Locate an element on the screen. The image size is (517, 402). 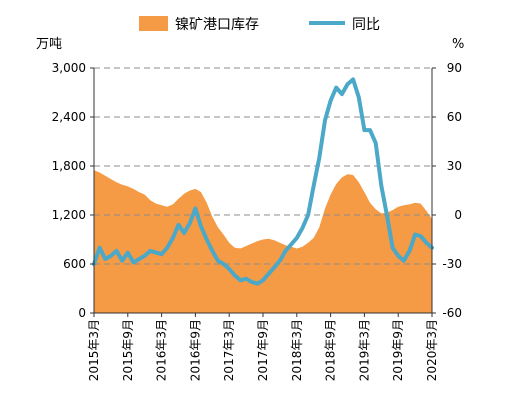
right-axis-unit: % is located at coordinates (458, 44).